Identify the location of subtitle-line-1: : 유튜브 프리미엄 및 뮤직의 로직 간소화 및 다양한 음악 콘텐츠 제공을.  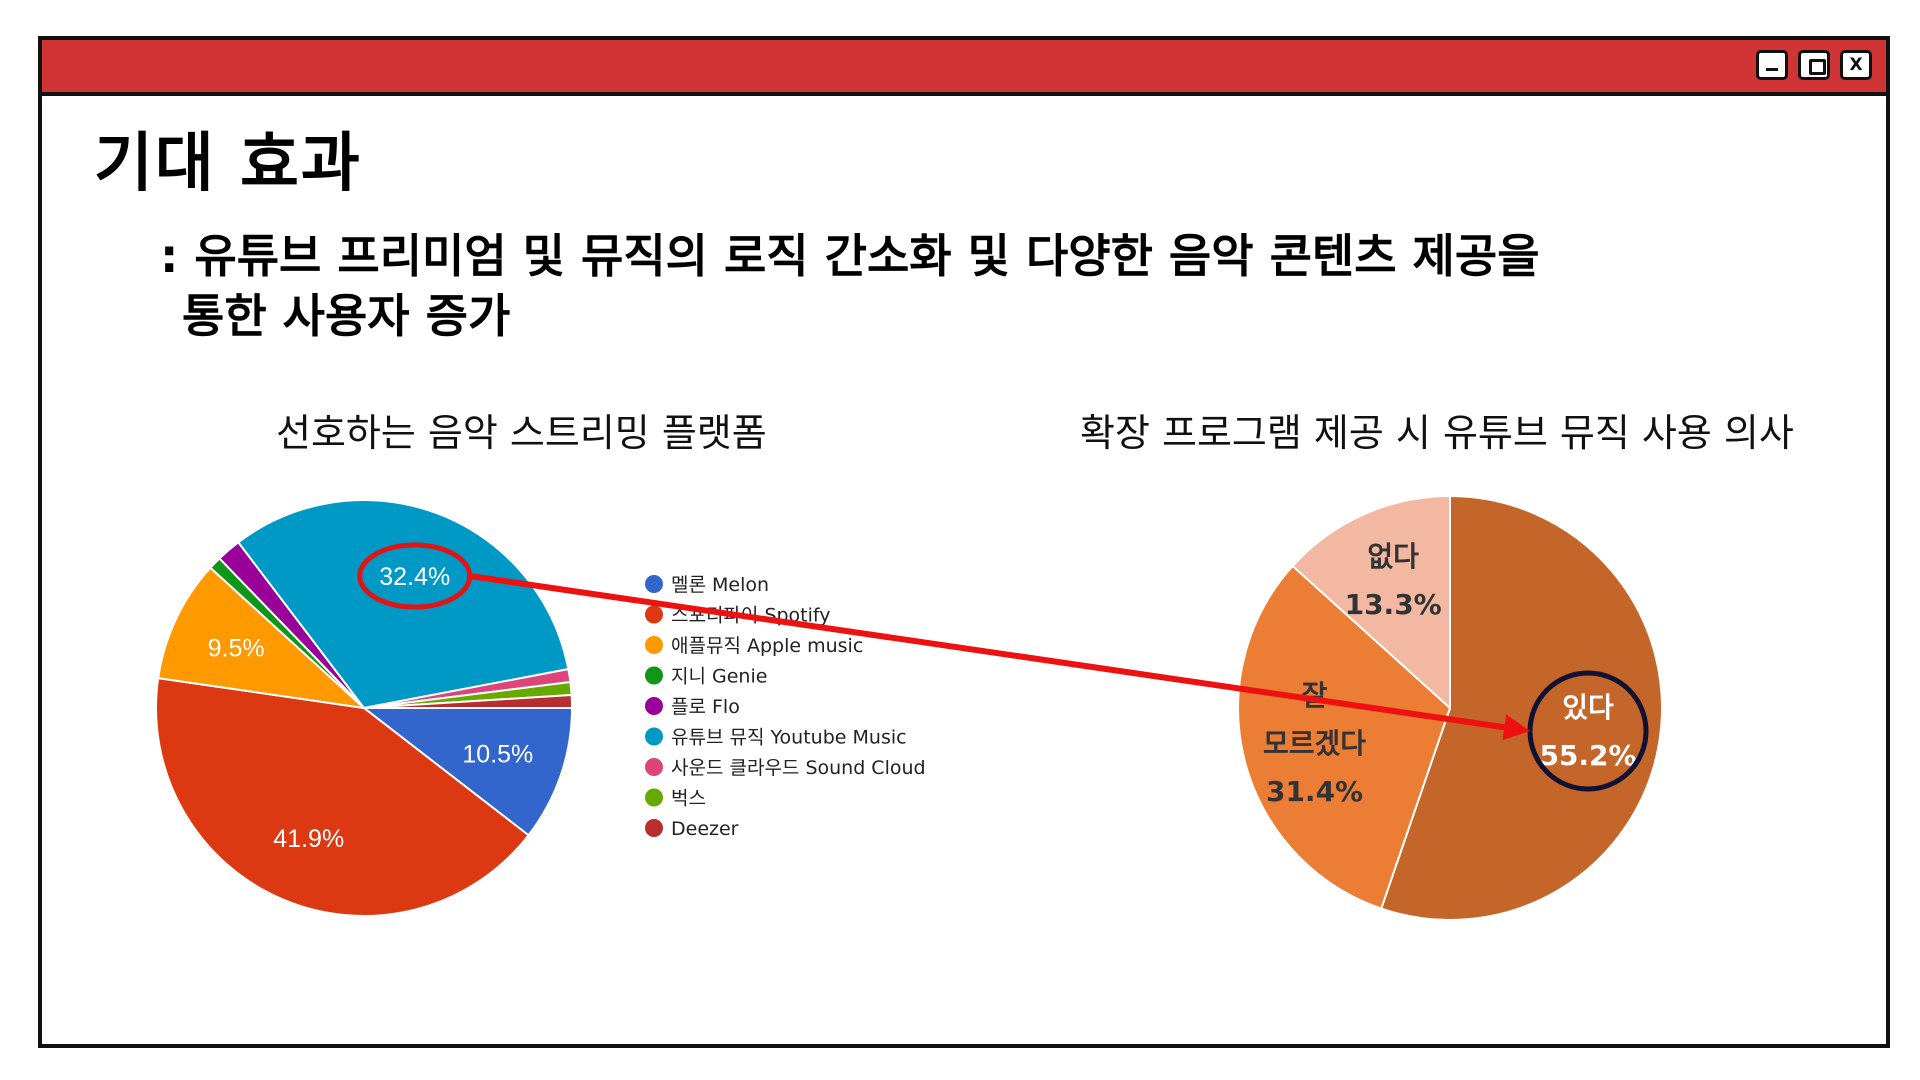
(850, 256).